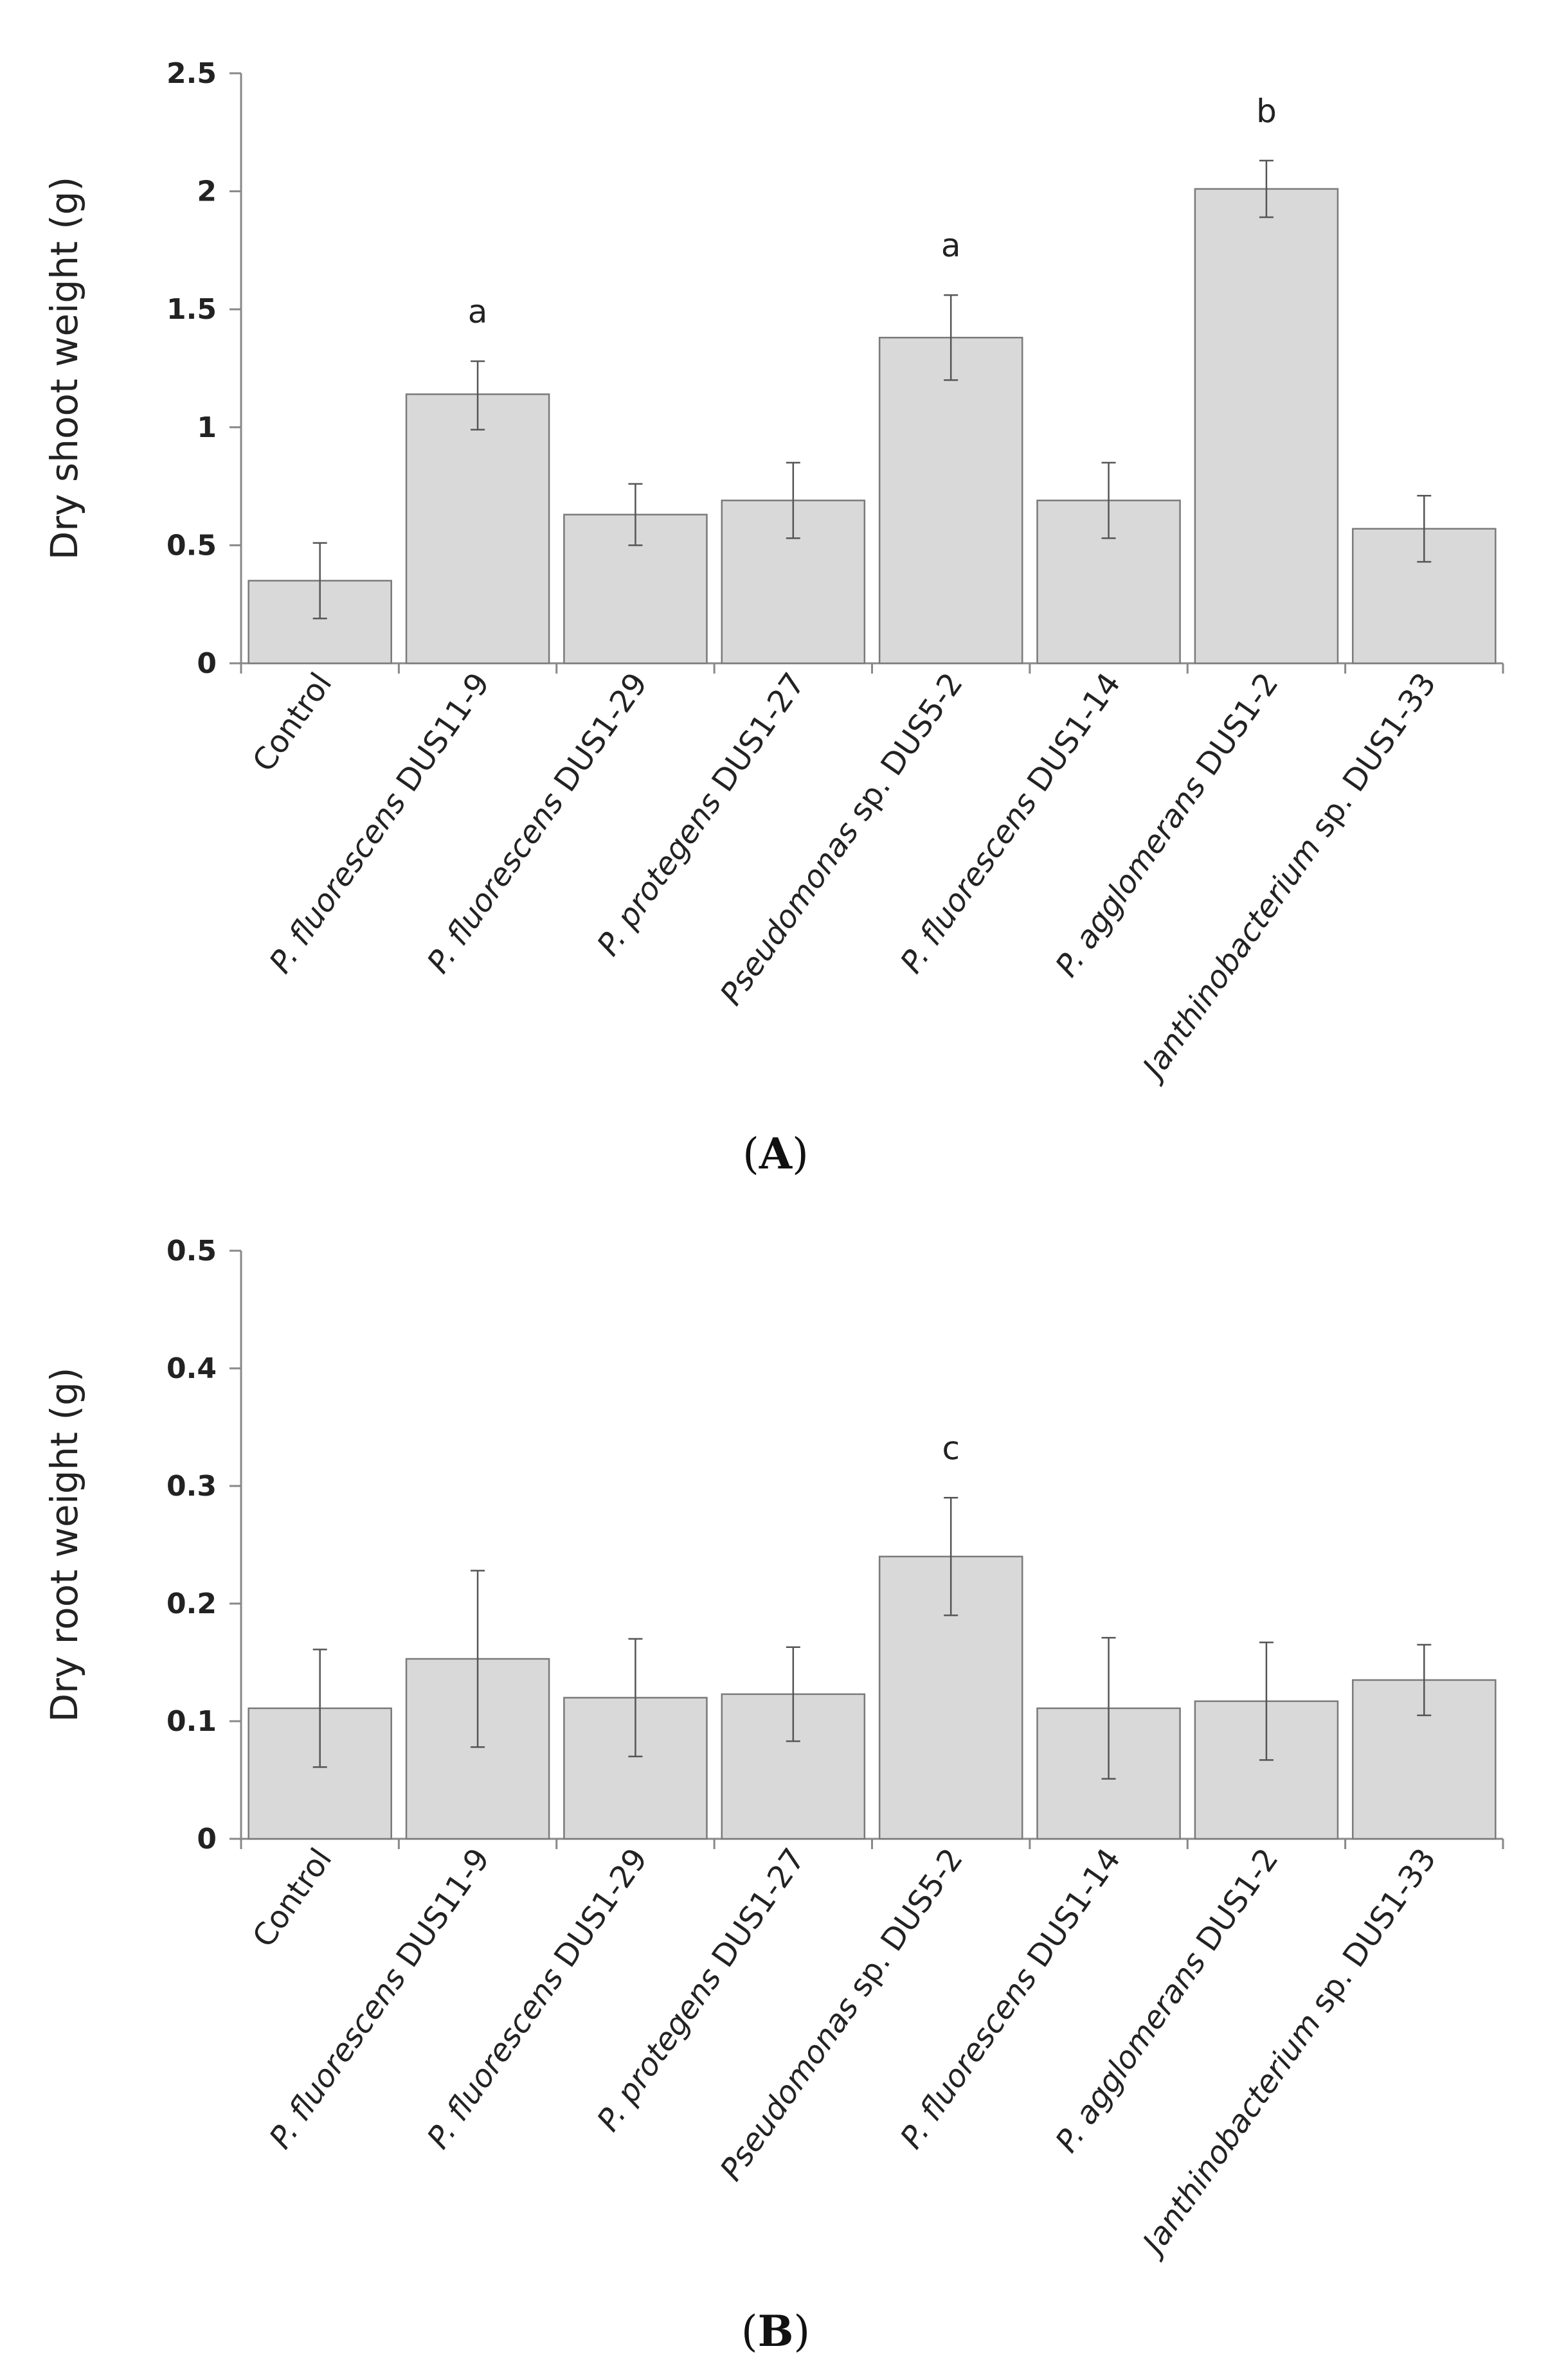  Describe the element at coordinates (192, 1604) in the screenshot. I see `y-tick-label: 0.2` at that location.